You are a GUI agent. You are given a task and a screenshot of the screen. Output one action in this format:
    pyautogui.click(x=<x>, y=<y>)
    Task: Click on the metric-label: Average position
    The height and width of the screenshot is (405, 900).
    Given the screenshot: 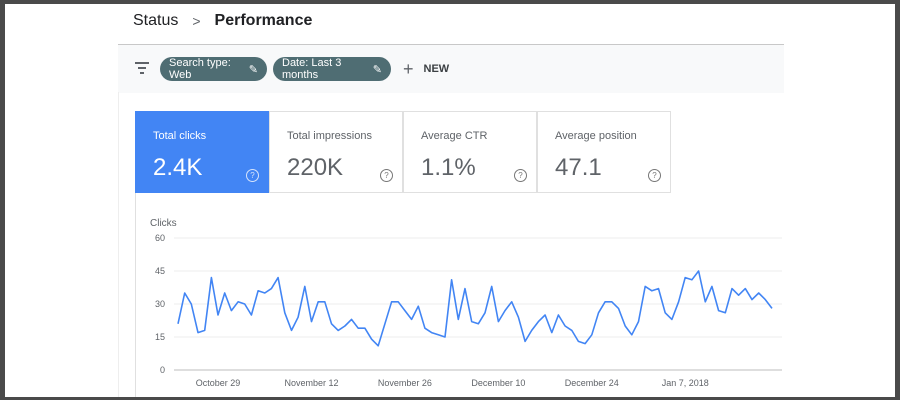 What is the action you would take?
    pyautogui.click(x=596, y=136)
    